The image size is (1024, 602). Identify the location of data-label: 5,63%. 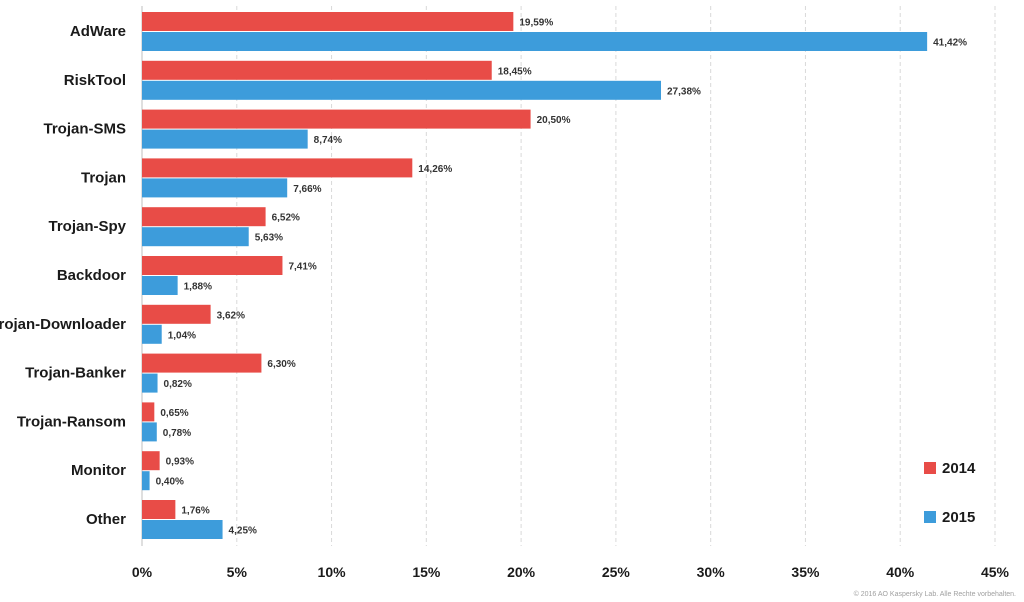
(269, 238).